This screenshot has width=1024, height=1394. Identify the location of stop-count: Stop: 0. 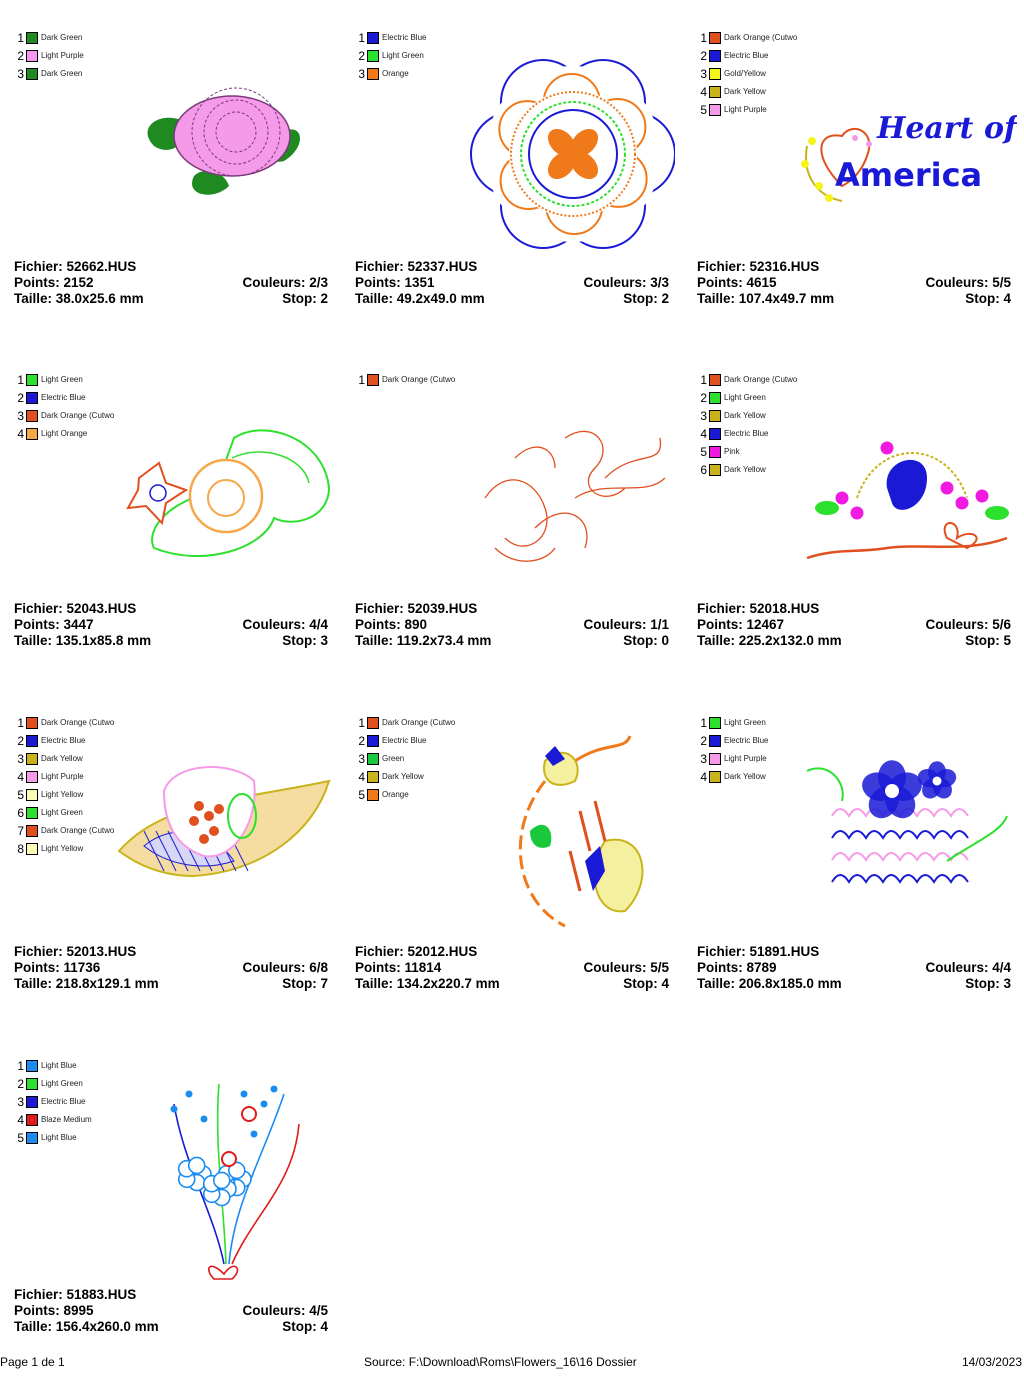
(646, 640).